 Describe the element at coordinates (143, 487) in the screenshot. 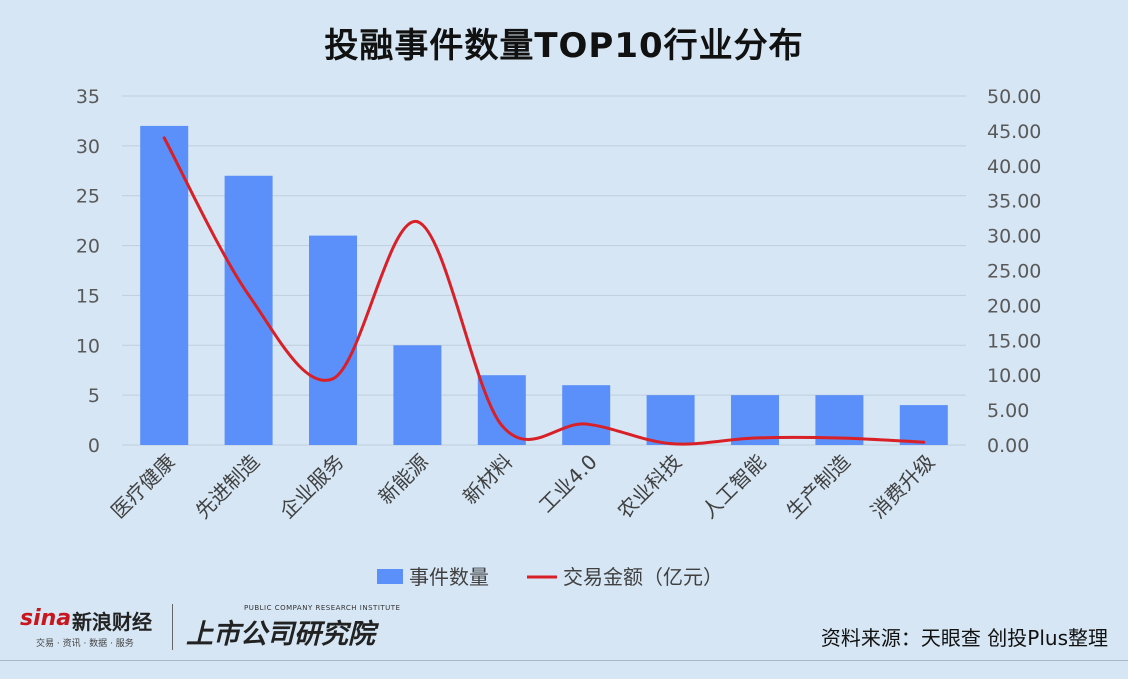

I see `category-label: 医疗健康` at that location.